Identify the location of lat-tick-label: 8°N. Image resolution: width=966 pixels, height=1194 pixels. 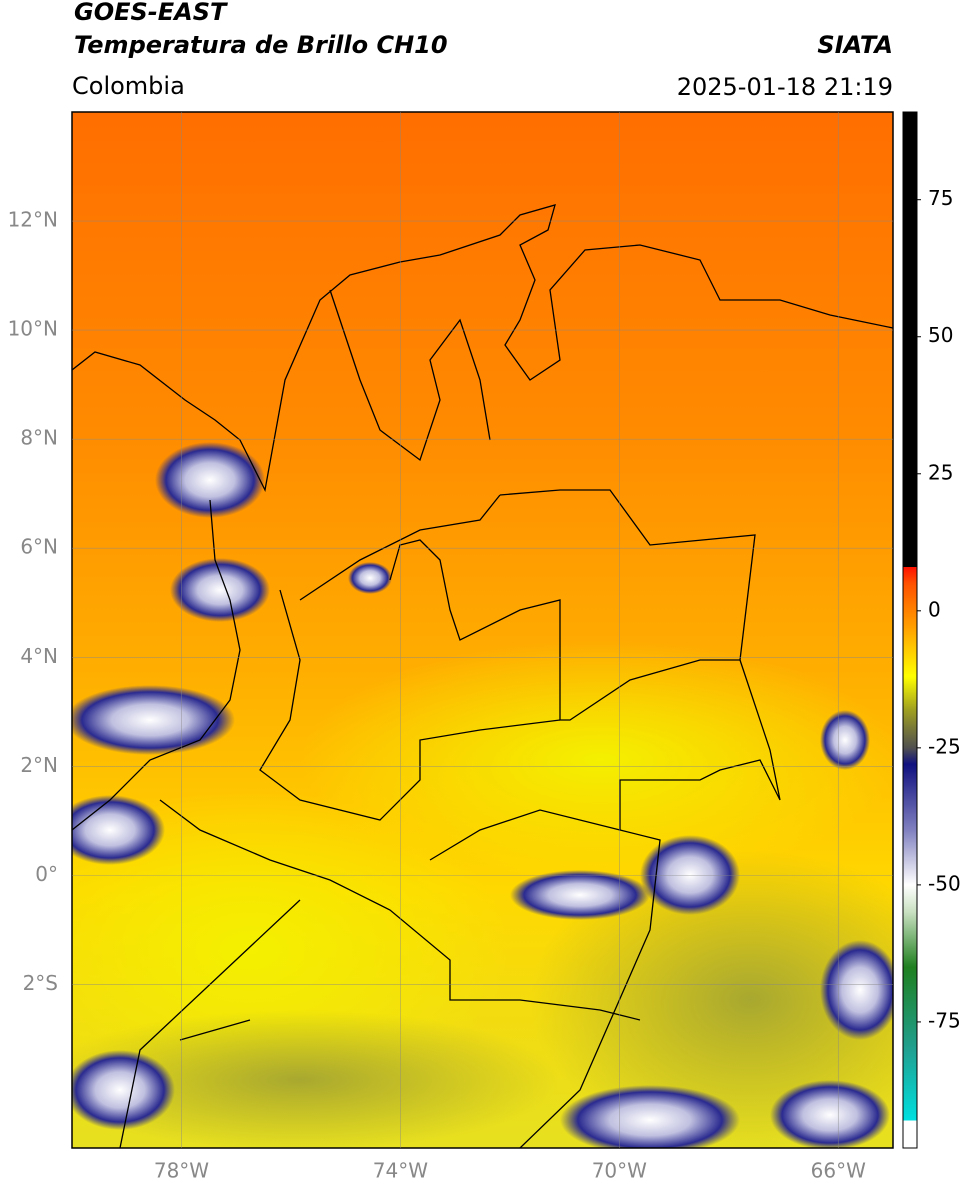
(39, 438).